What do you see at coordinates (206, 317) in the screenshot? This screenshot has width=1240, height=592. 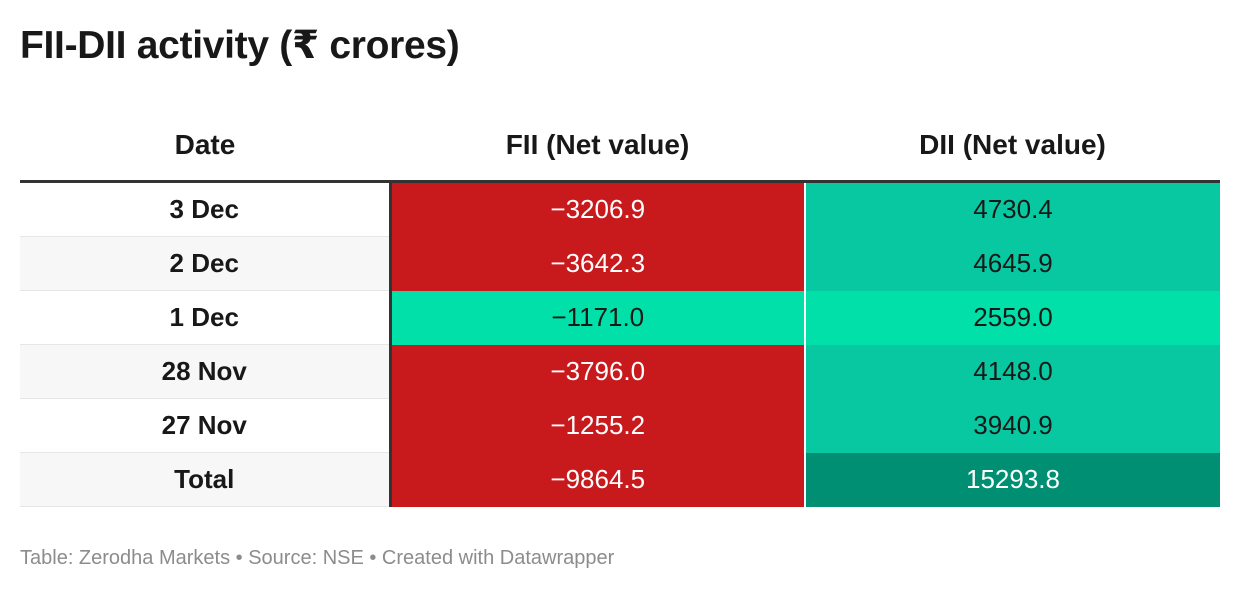 I see `date-cell: 1 Dec` at bounding box center [206, 317].